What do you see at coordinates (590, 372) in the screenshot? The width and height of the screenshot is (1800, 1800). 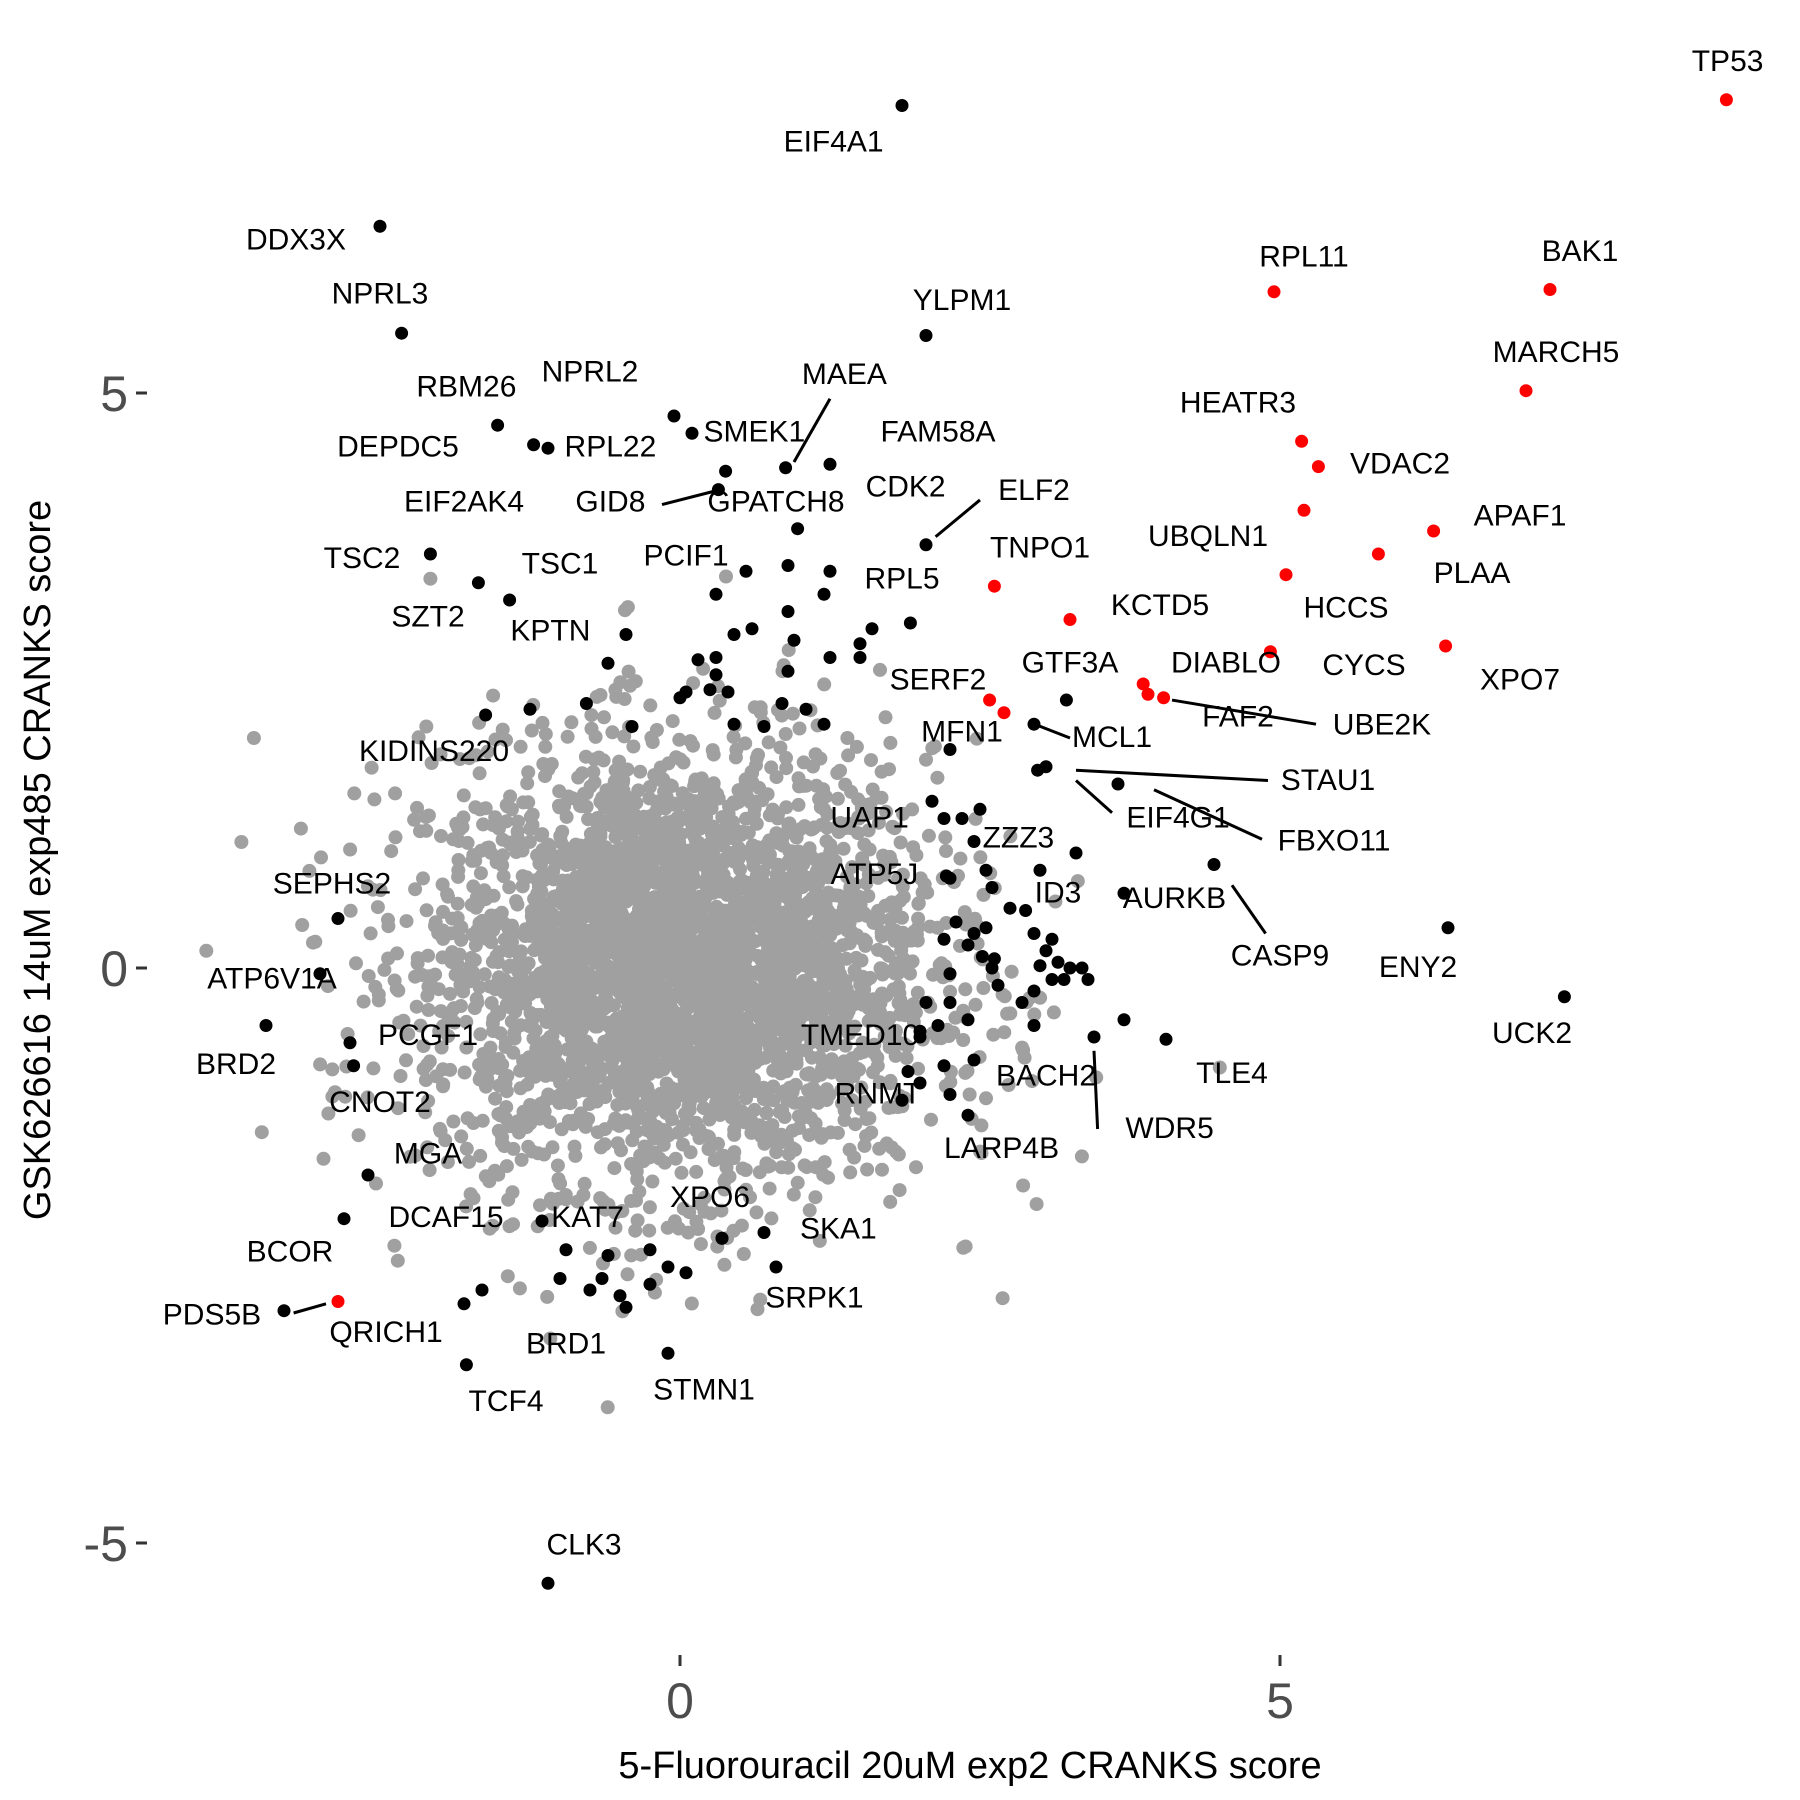 I see `gene-label-nprl2: NPRL2` at bounding box center [590, 372].